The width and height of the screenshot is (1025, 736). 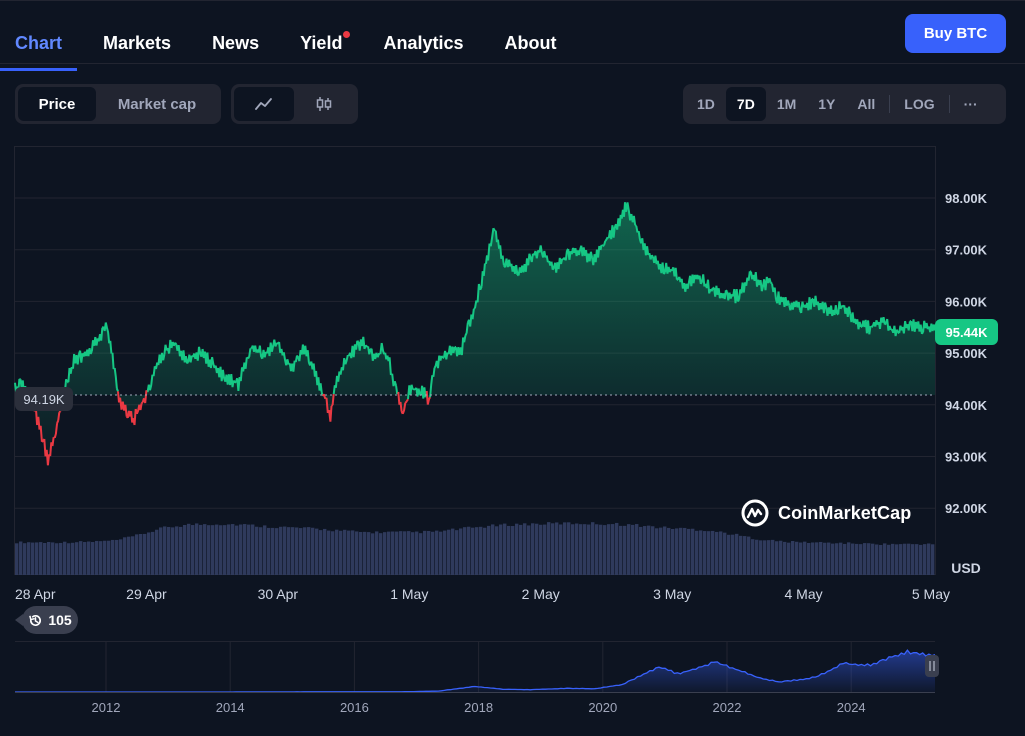 I want to click on tab-news: News, so click(x=236, y=43).